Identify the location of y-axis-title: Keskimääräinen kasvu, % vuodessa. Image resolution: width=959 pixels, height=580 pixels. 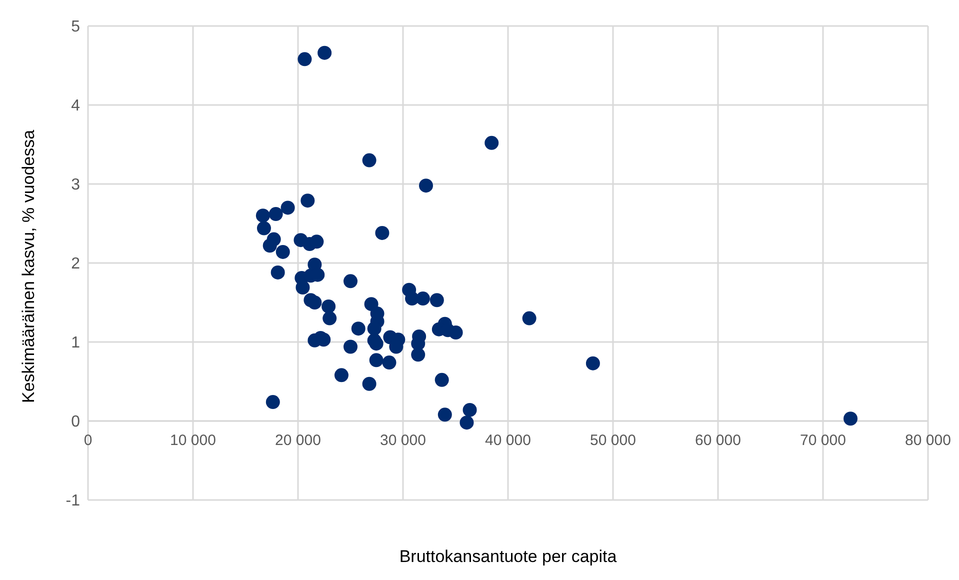
(28, 266).